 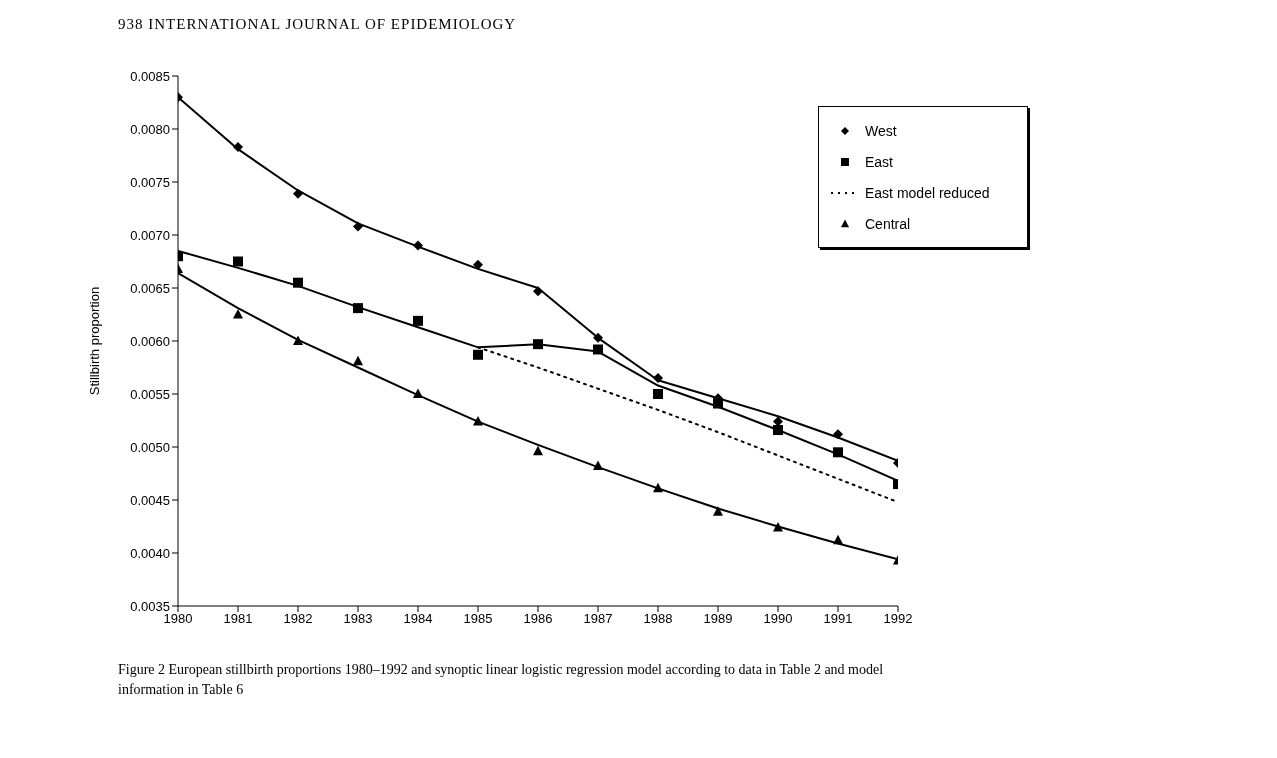 I want to click on x-tick-label: 1987, so click(x=598, y=619).